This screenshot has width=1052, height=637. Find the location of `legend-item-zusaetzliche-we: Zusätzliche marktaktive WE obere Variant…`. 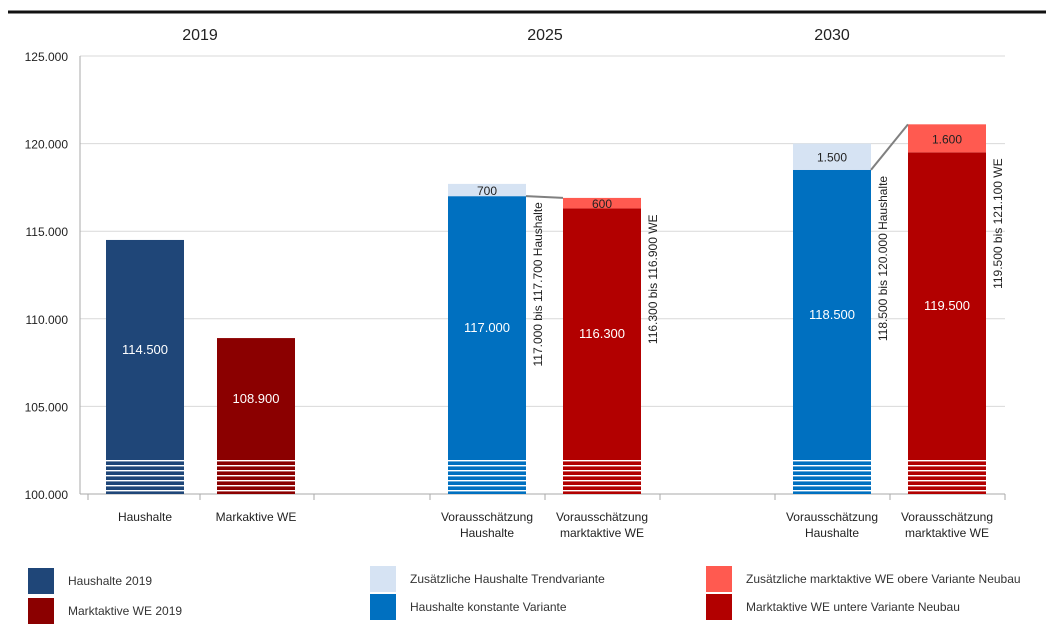

legend-item-zusaetzliche-we: Zusätzliche marktaktive WE obere Variant… is located at coordinates (863, 579).